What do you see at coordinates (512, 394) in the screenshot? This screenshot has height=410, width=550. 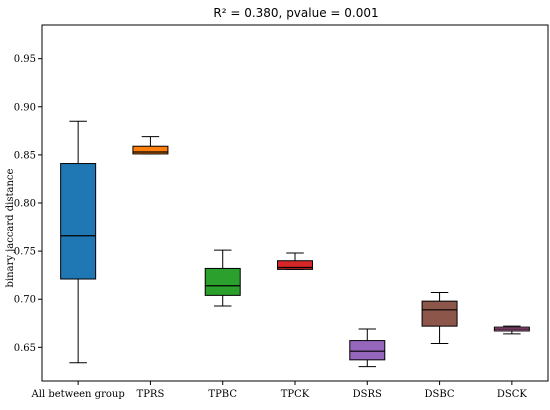 I see `x-tick-label: DSCK` at bounding box center [512, 394].